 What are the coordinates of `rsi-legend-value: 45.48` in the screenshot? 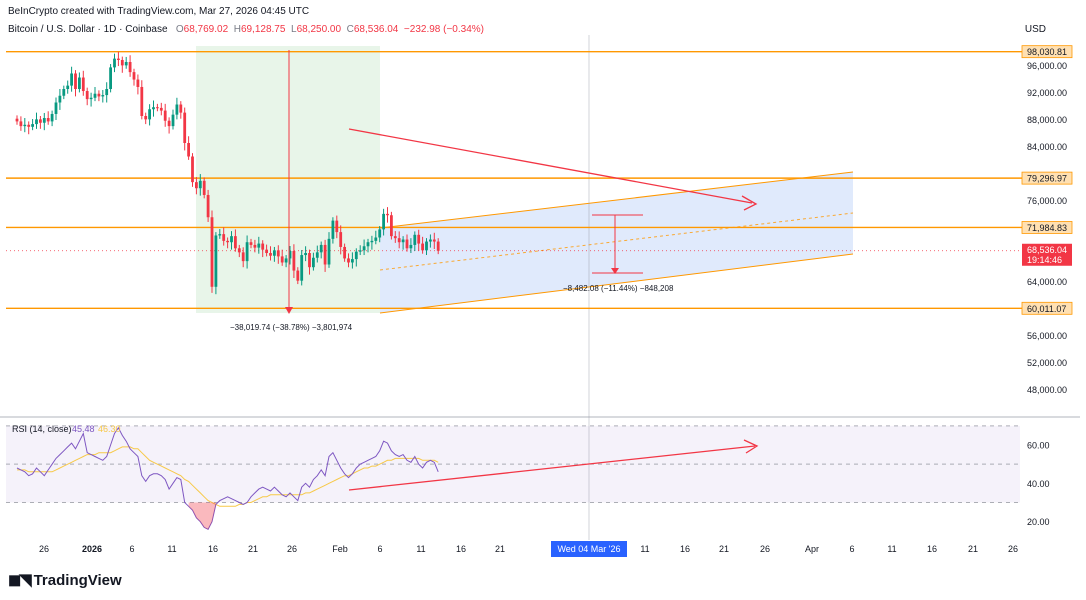 It's located at (83, 429).